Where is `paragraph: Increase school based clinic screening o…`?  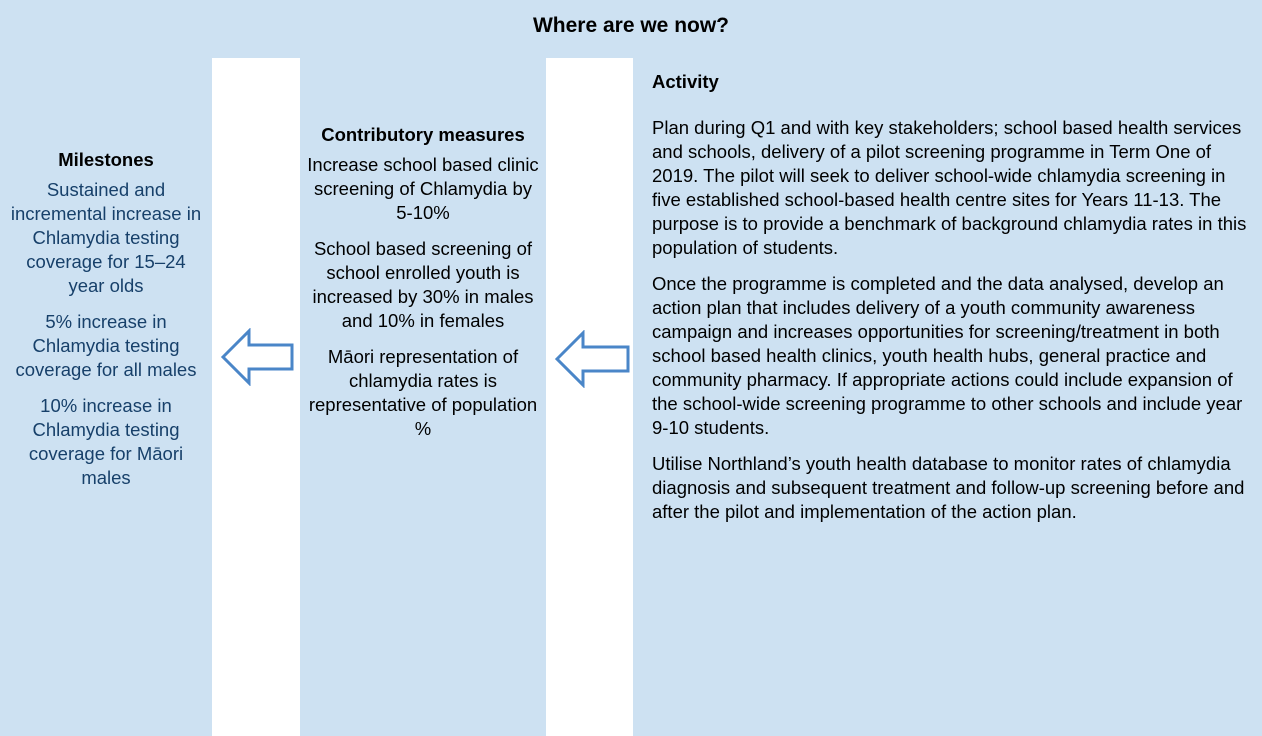
paragraph: Increase school based clinic screening o… is located at coordinates (423, 188).